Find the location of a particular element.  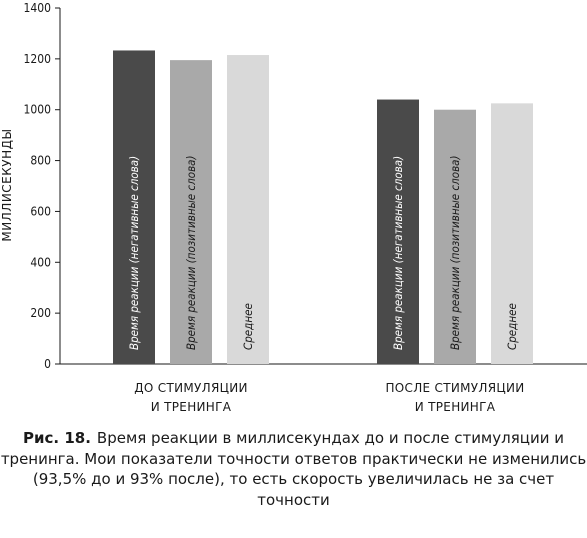

x-category-label: ПОСЛЕ СТИМУЛЯЦИИ is located at coordinates (454, 388).